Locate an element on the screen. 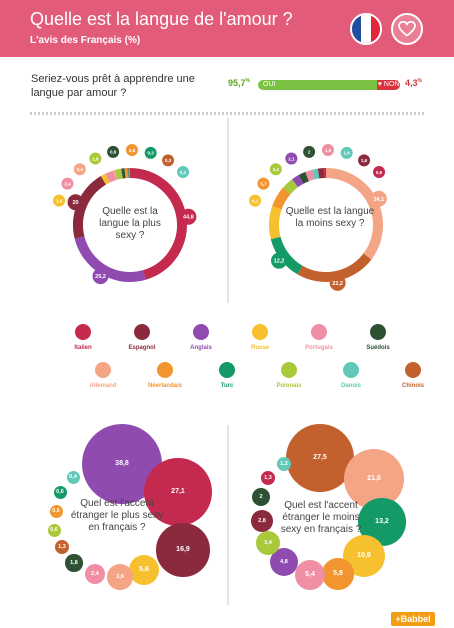 Image resolution: width=454 pixels, height=628 pixels. slice-label: 2 is located at coordinates (309, 152).